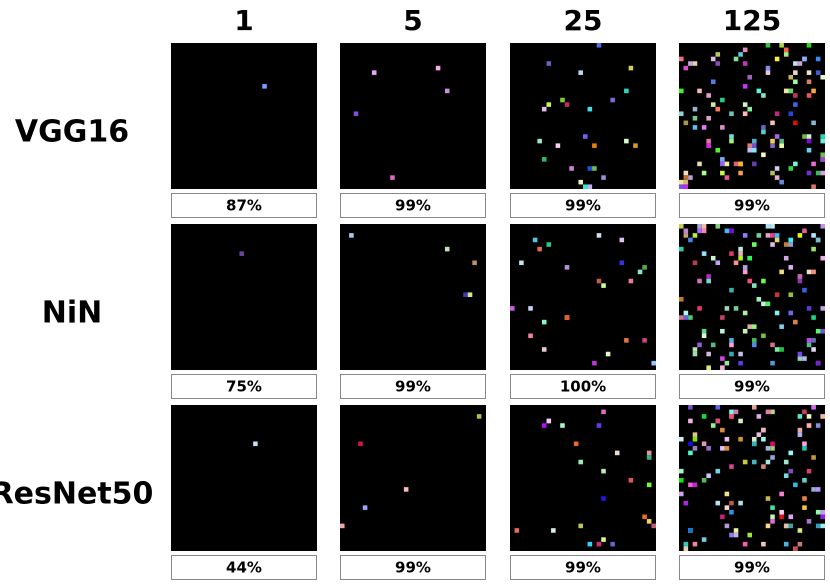 Image resolution: width=830 pixels, height=584 pixels. I want to click on score: 99%, so click(413, 568).